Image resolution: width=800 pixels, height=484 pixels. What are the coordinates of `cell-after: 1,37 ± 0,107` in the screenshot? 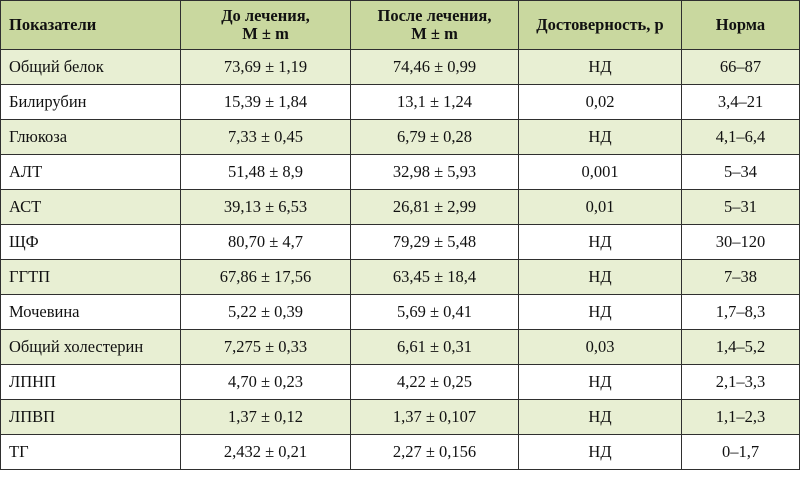 It's located at (434, 417).